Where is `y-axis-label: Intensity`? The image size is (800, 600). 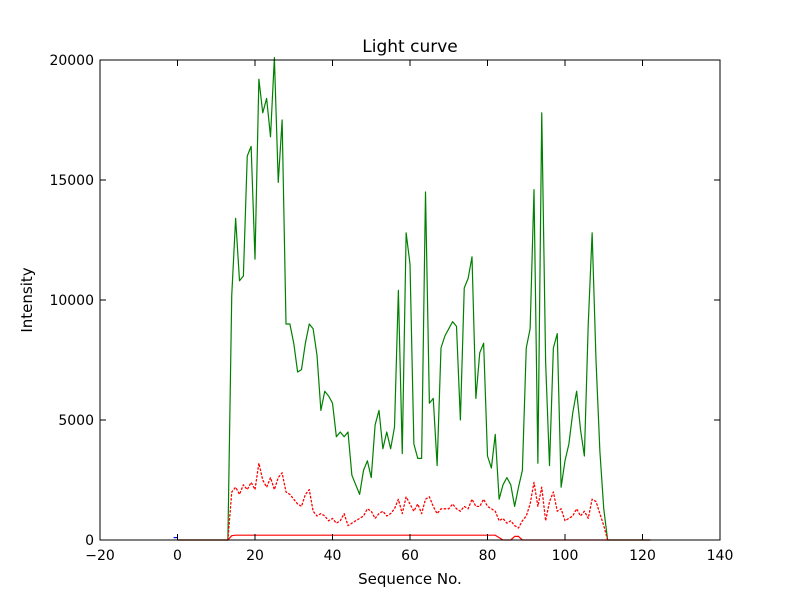
y-axis-label: Intensity is located at coordinates (27, 299).